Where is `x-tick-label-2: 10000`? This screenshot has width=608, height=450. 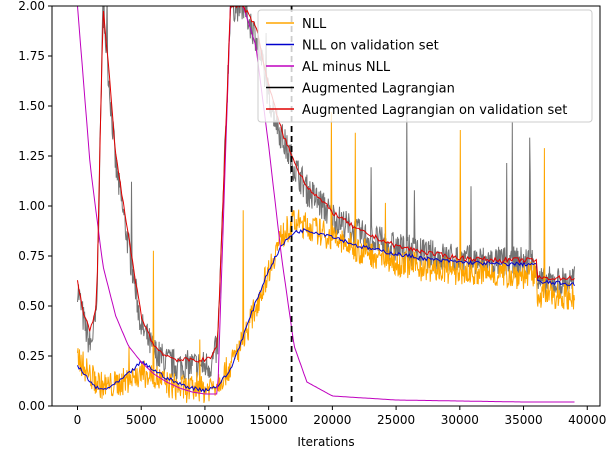 x-tick-label-2: 10000 is located at coordinates (205, 420).